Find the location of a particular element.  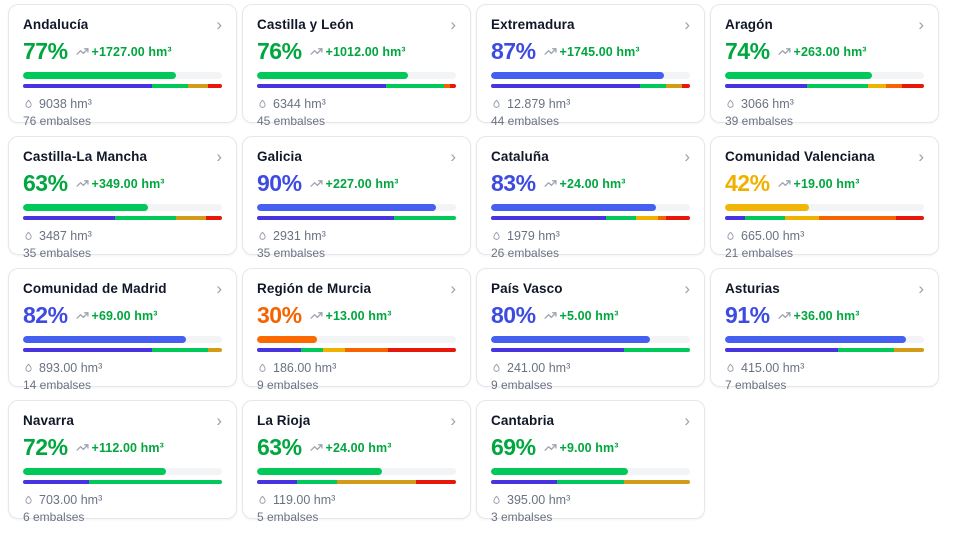

trend-group: +1727.00 hm³ is located at coordinates (123, 52).